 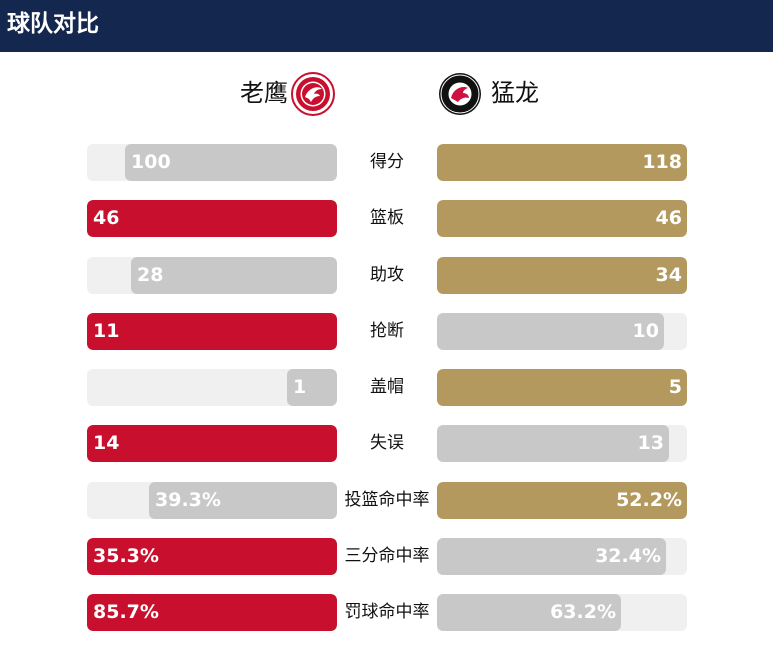 I want to click on home-stat-value: 11, so click(x=106, y=331).